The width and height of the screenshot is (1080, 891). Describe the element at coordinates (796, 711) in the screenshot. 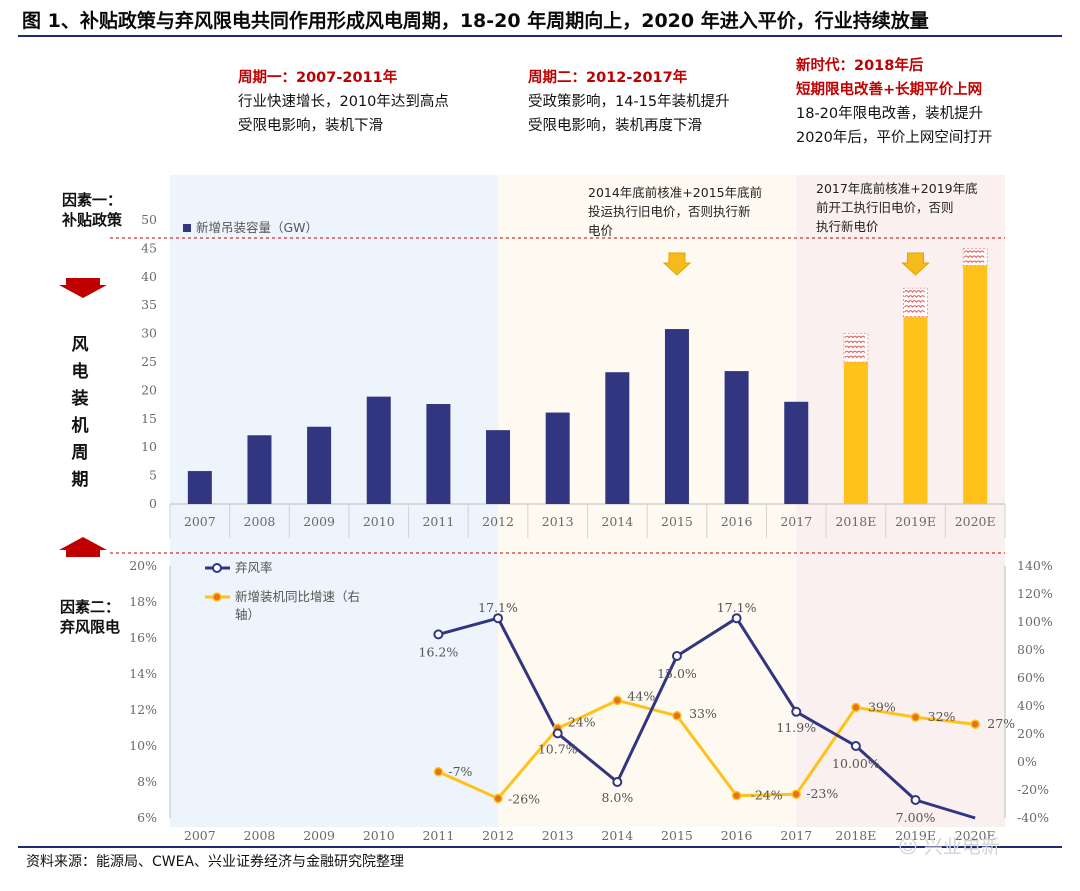

I see `curtailment-marker-2017` at that location.